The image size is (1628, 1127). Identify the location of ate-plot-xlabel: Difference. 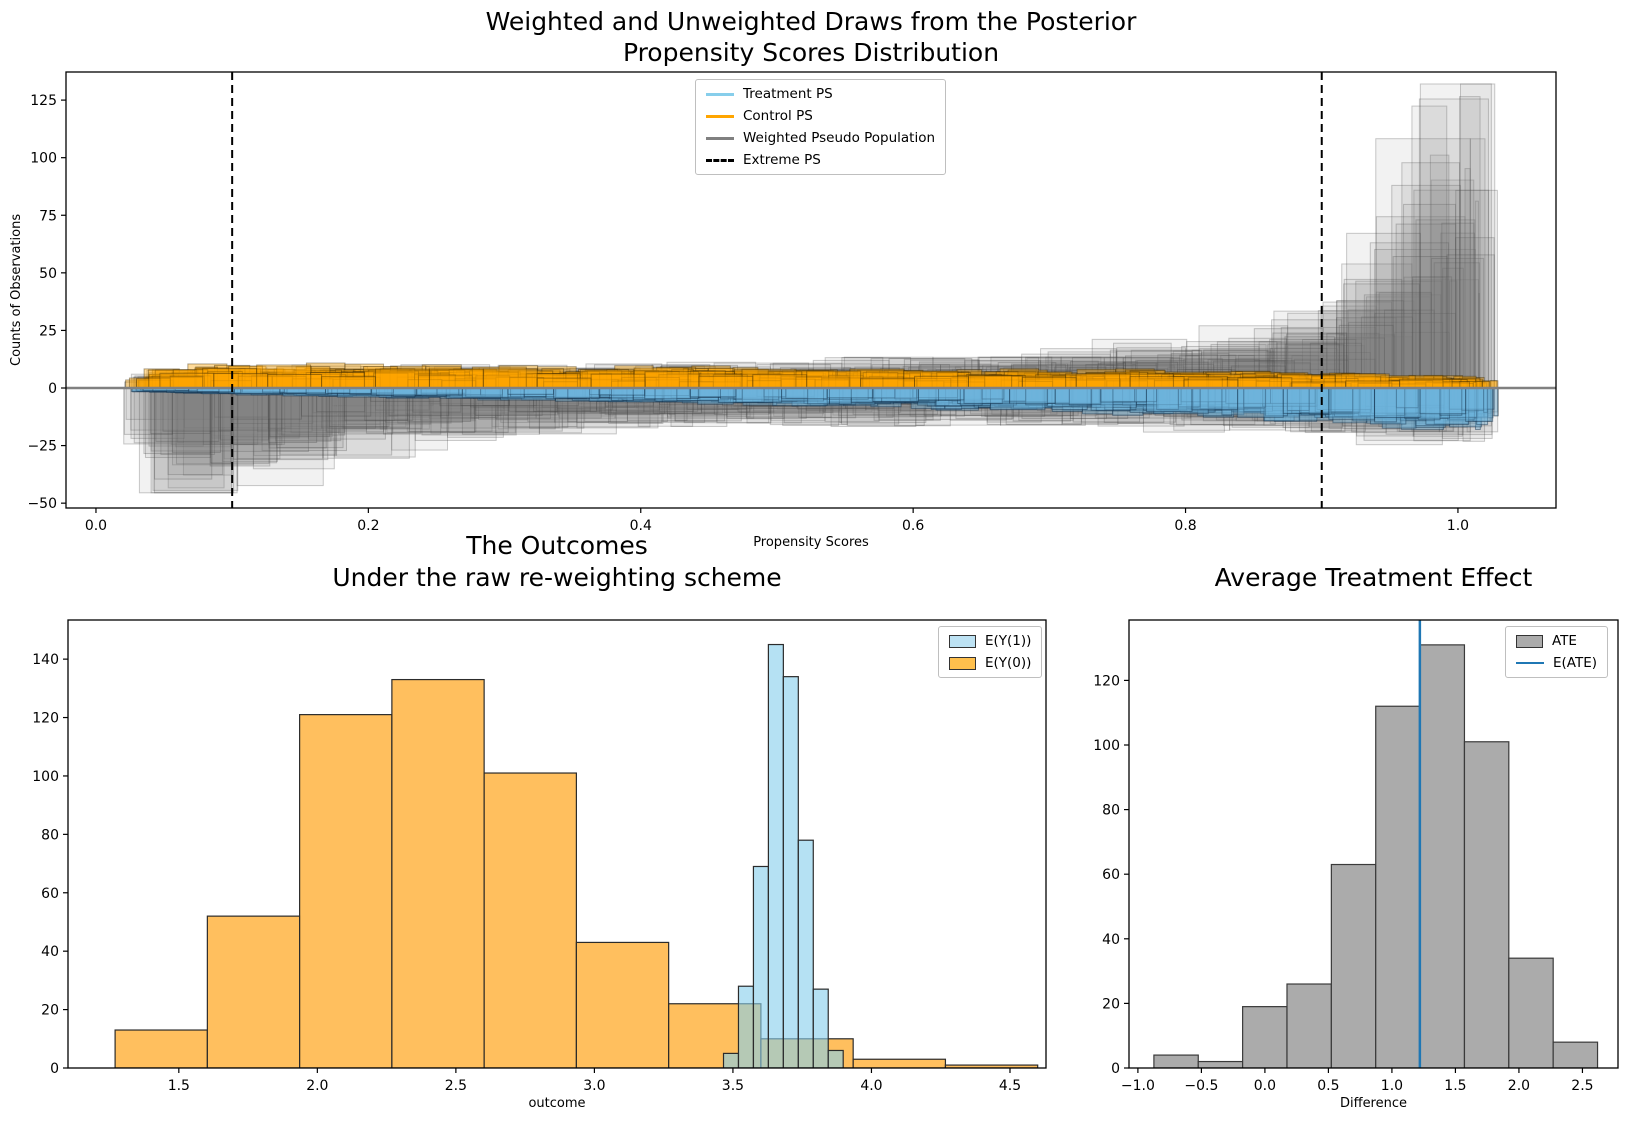
(1373, 1103).